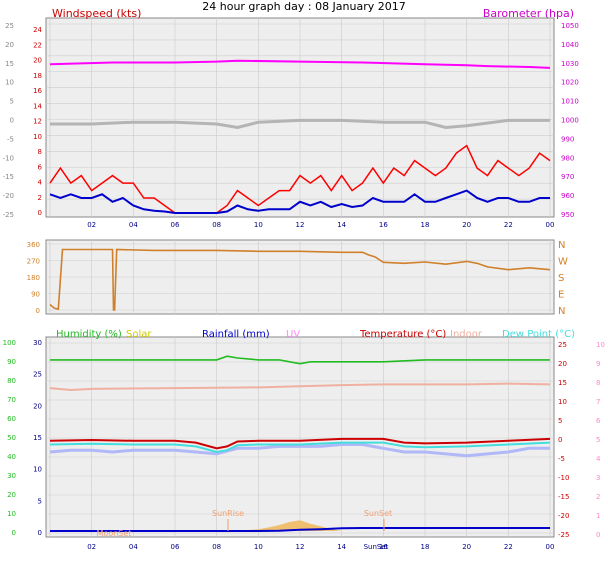 The image size is (608, 565). I want to click on baro-right-tick: 970, so click(567, 177).